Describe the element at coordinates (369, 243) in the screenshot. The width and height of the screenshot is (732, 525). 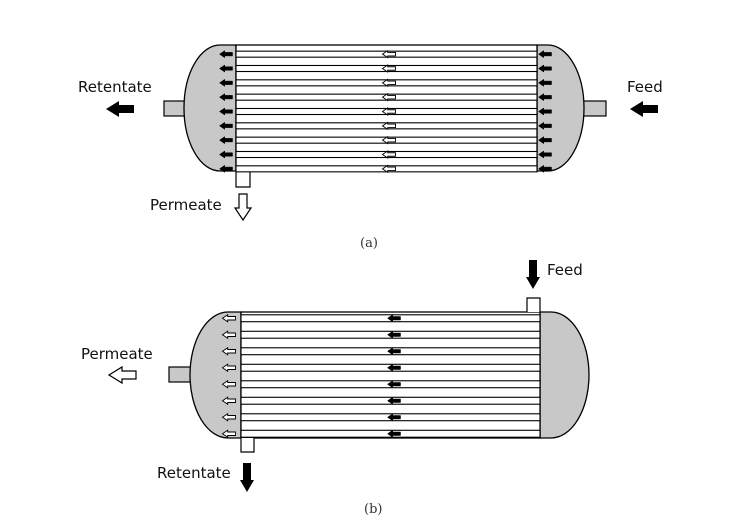
I see `caption-a: (a)` at that location.